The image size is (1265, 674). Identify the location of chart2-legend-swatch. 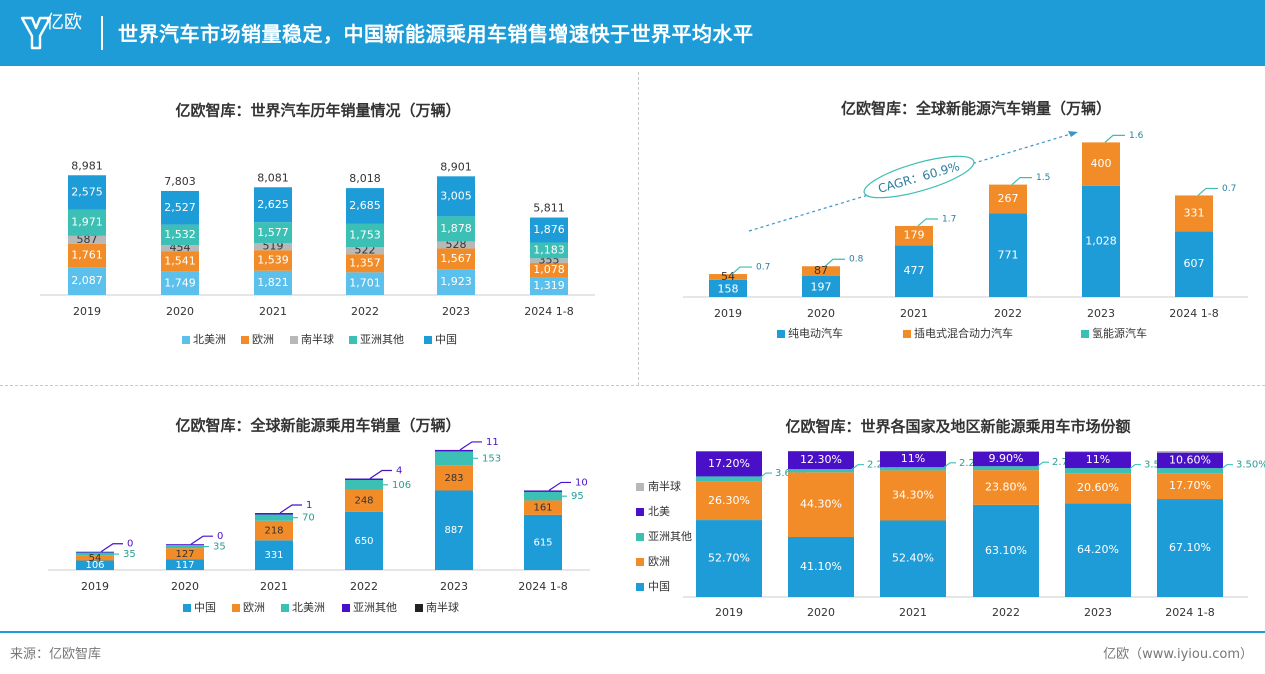
(907, 334).